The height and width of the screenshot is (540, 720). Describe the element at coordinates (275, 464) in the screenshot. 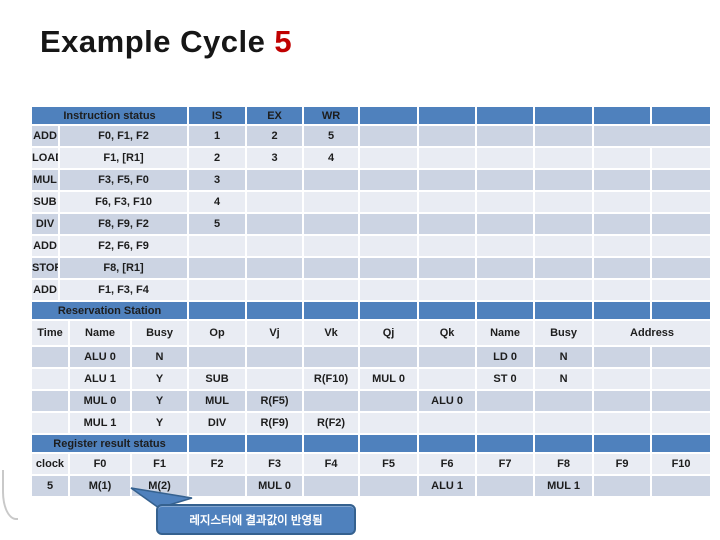

I see `col-header-f3: F3` at that location.